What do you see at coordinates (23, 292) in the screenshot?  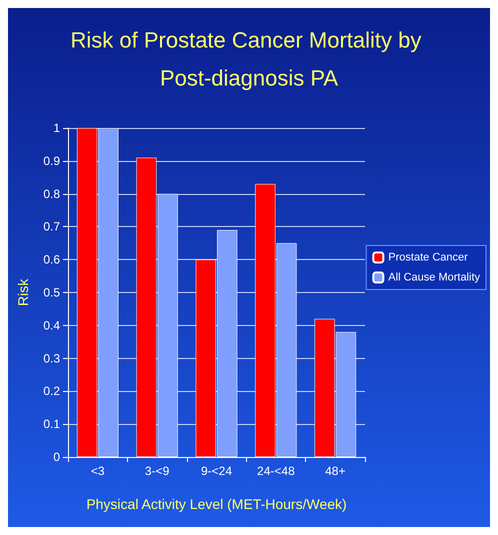 I see `y-axis-title: Risk` at bounding box center [23, 292].